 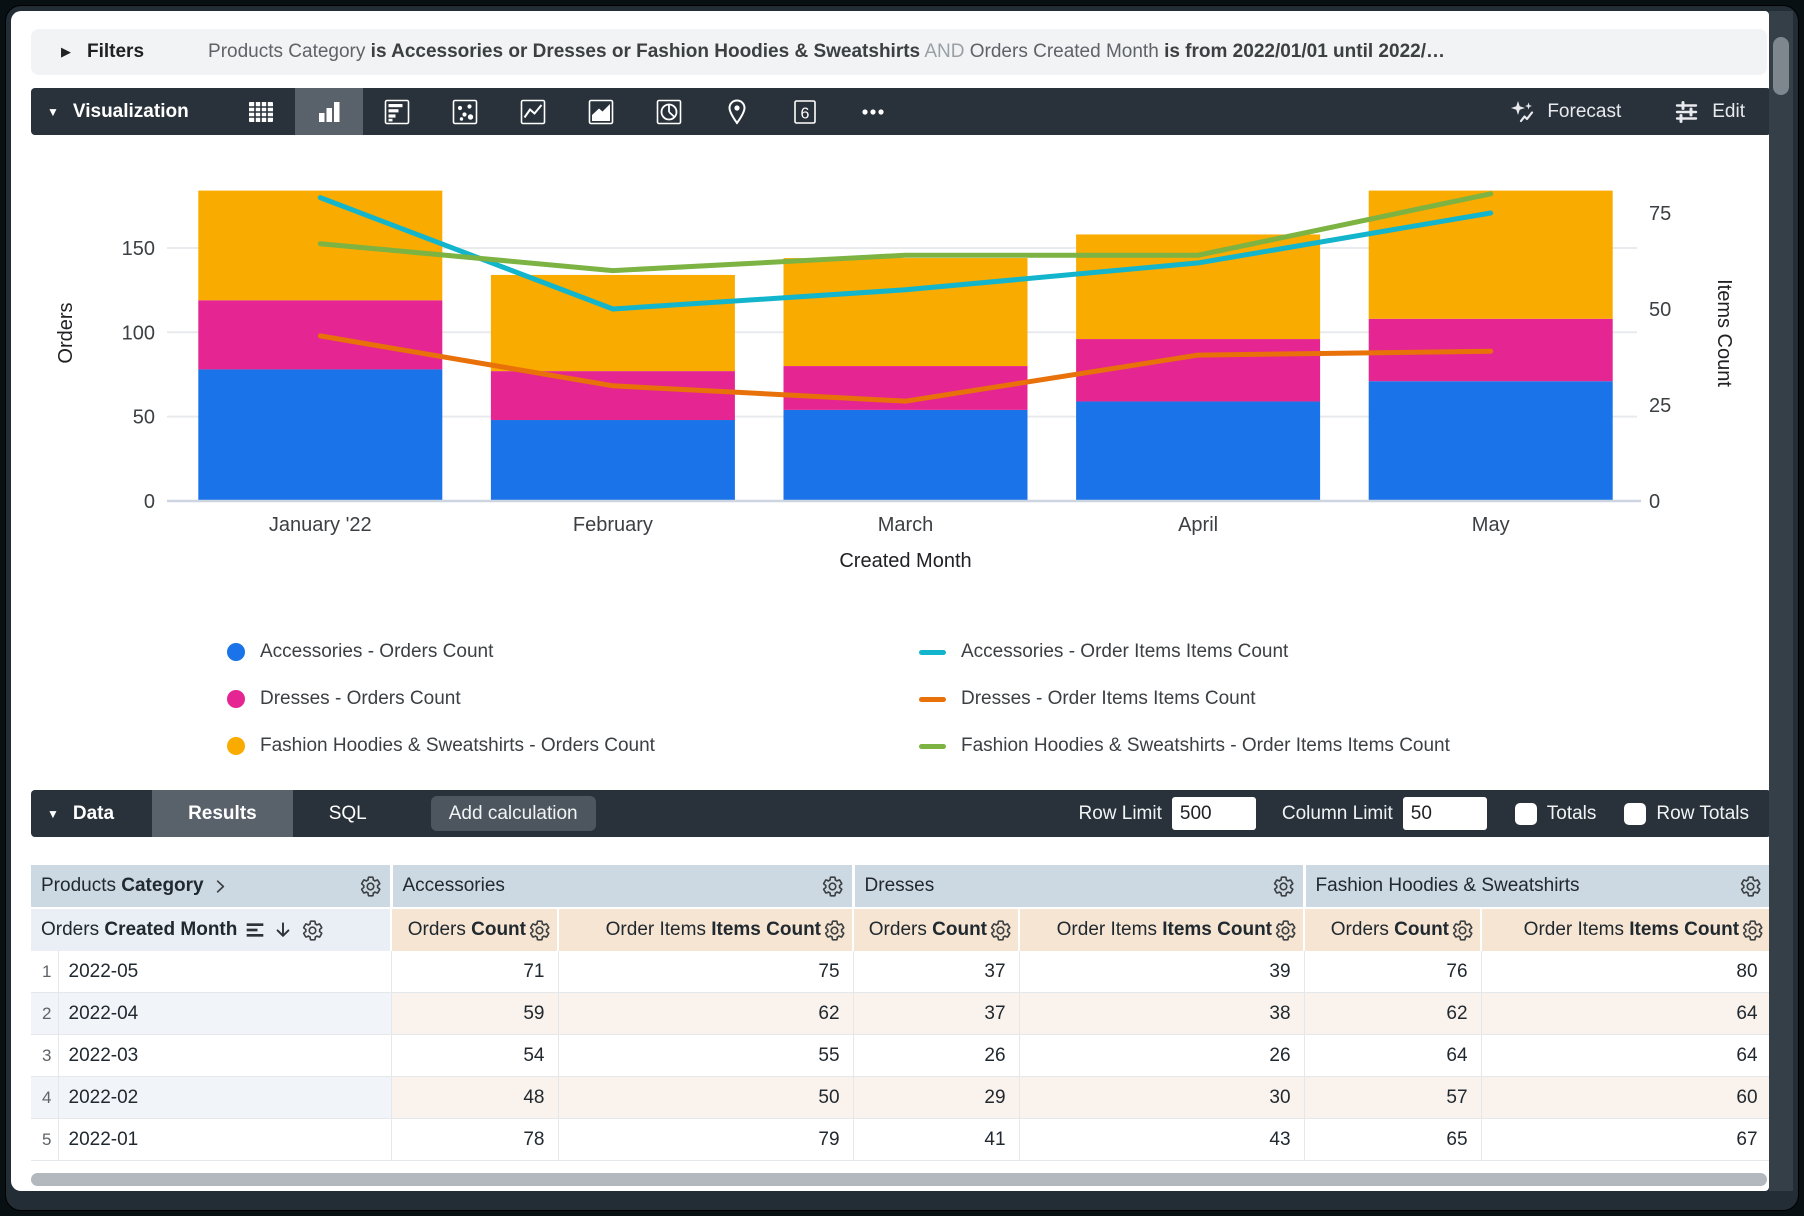 I want to click on visualization-section-toggle: ▼ Visualization, so click(x=129, y=112).